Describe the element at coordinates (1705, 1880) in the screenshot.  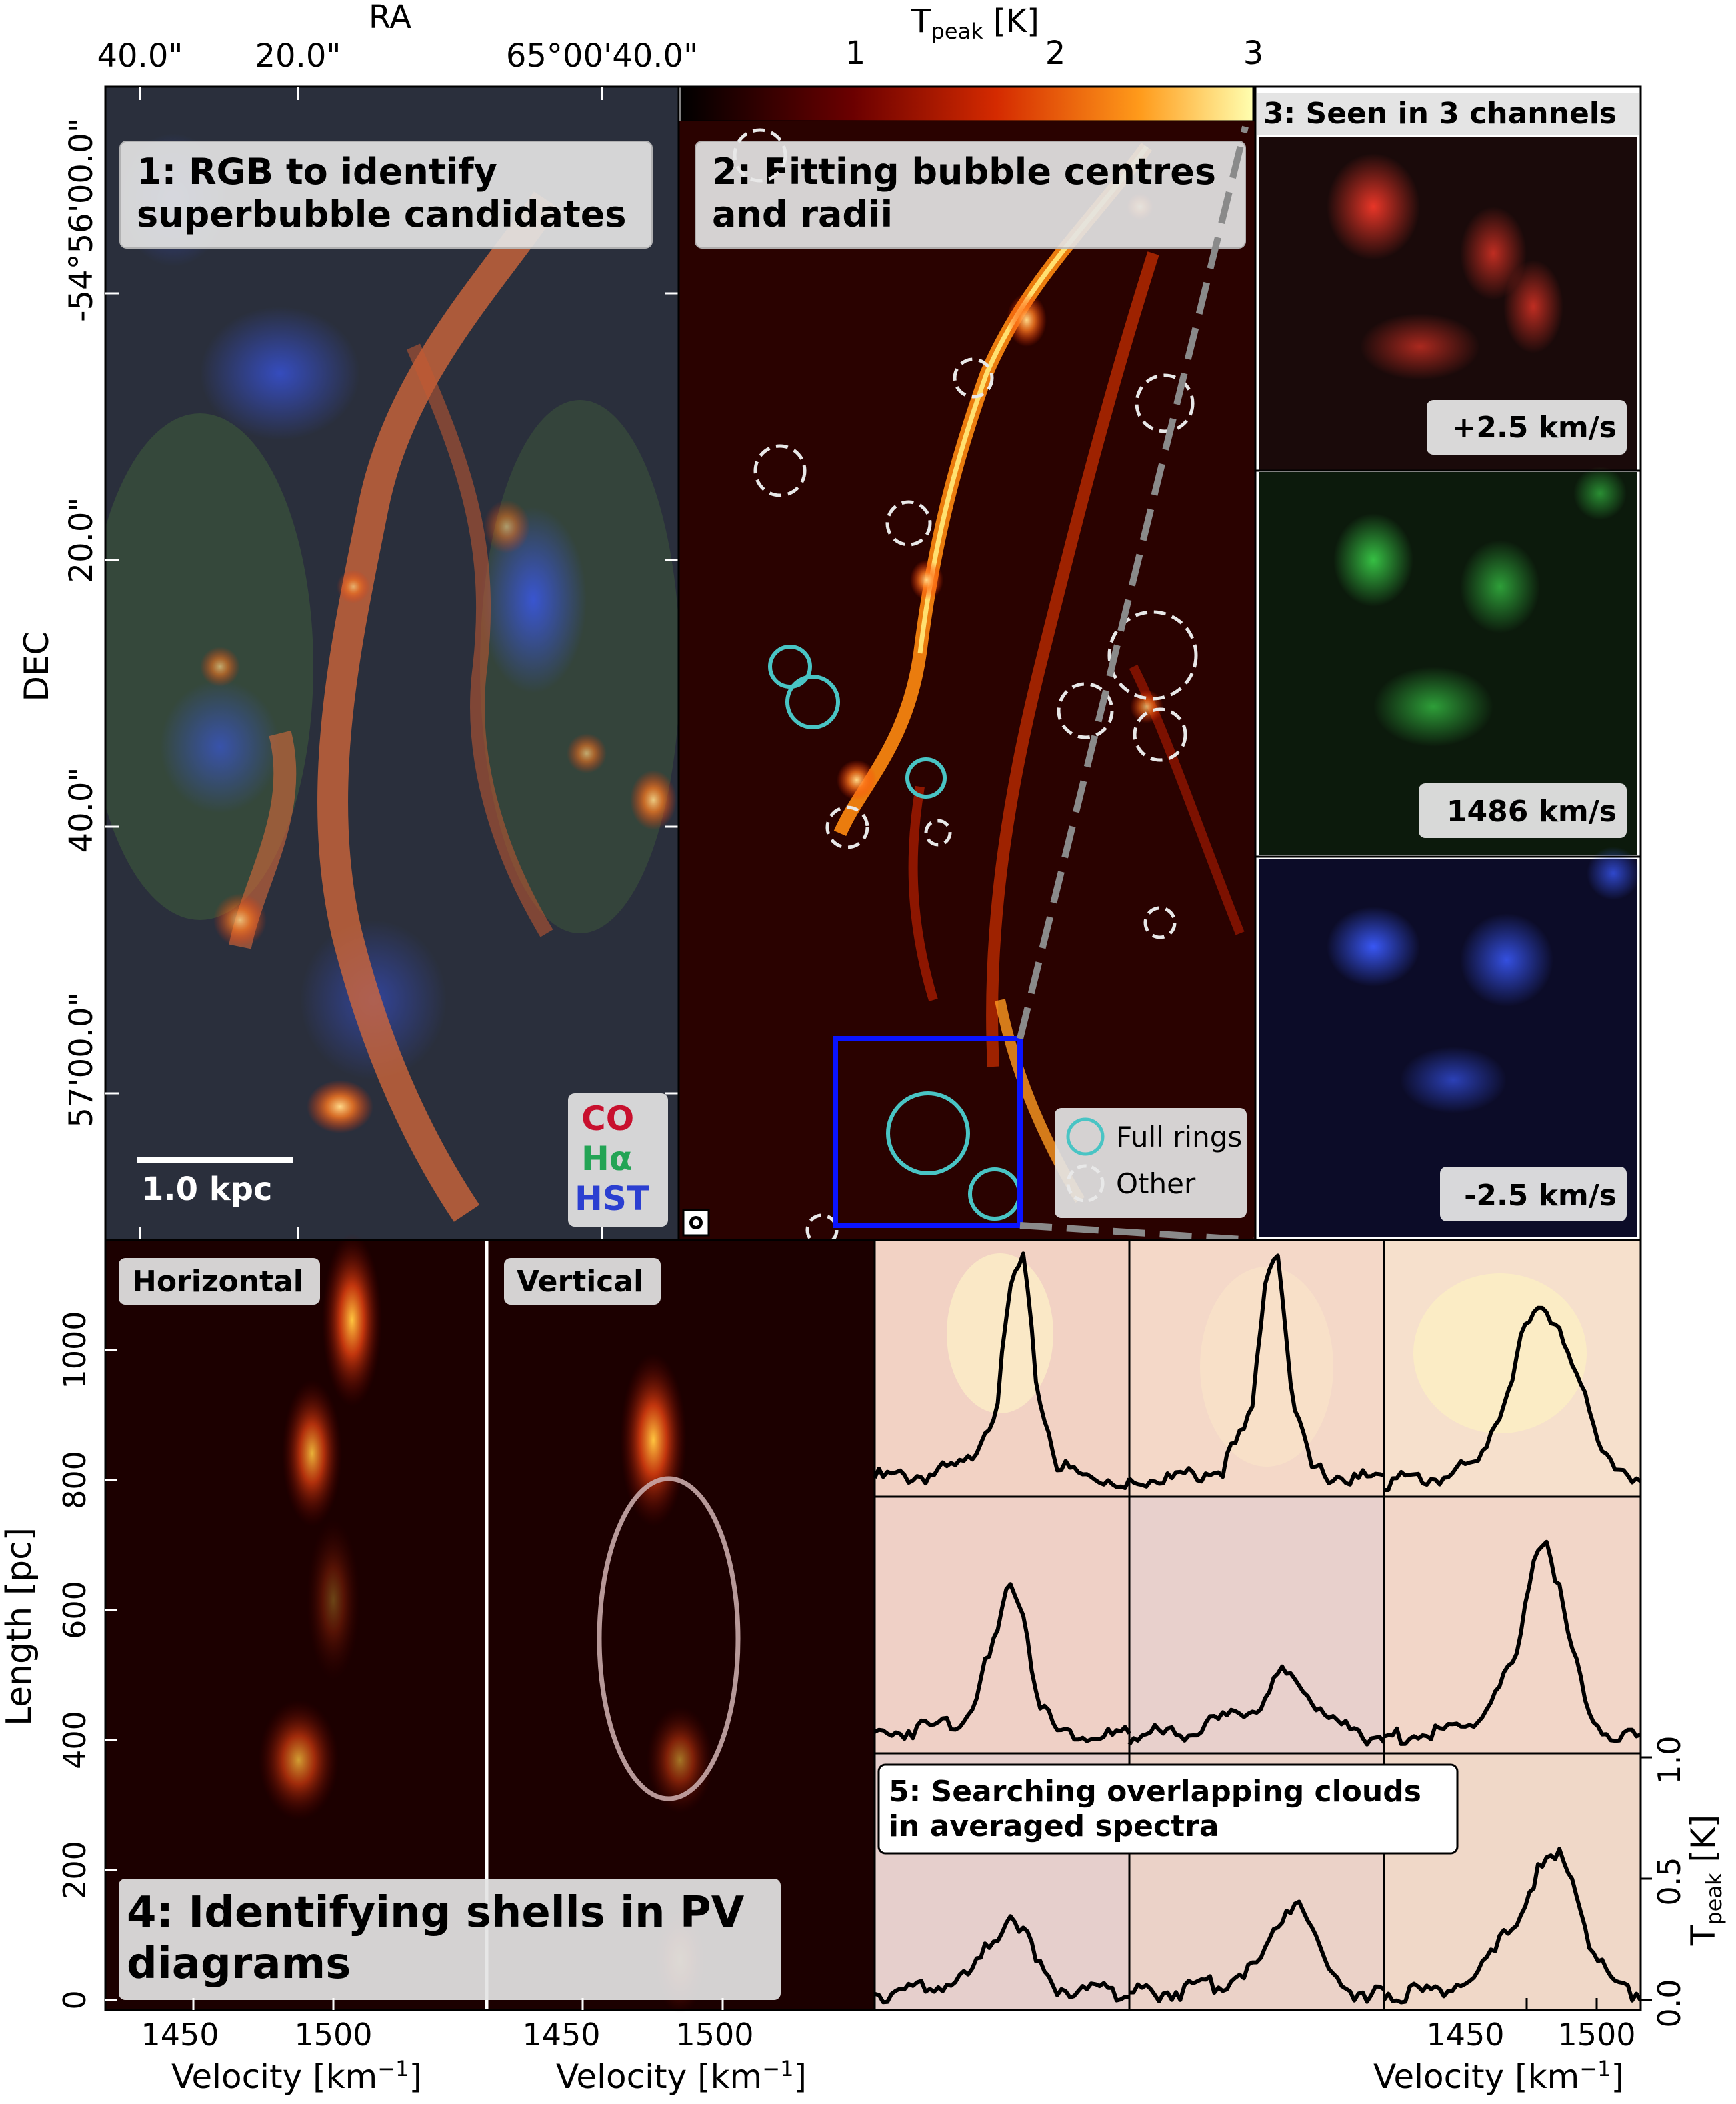
I see `spectra-ylabel: Tpeak [K]` at that location.